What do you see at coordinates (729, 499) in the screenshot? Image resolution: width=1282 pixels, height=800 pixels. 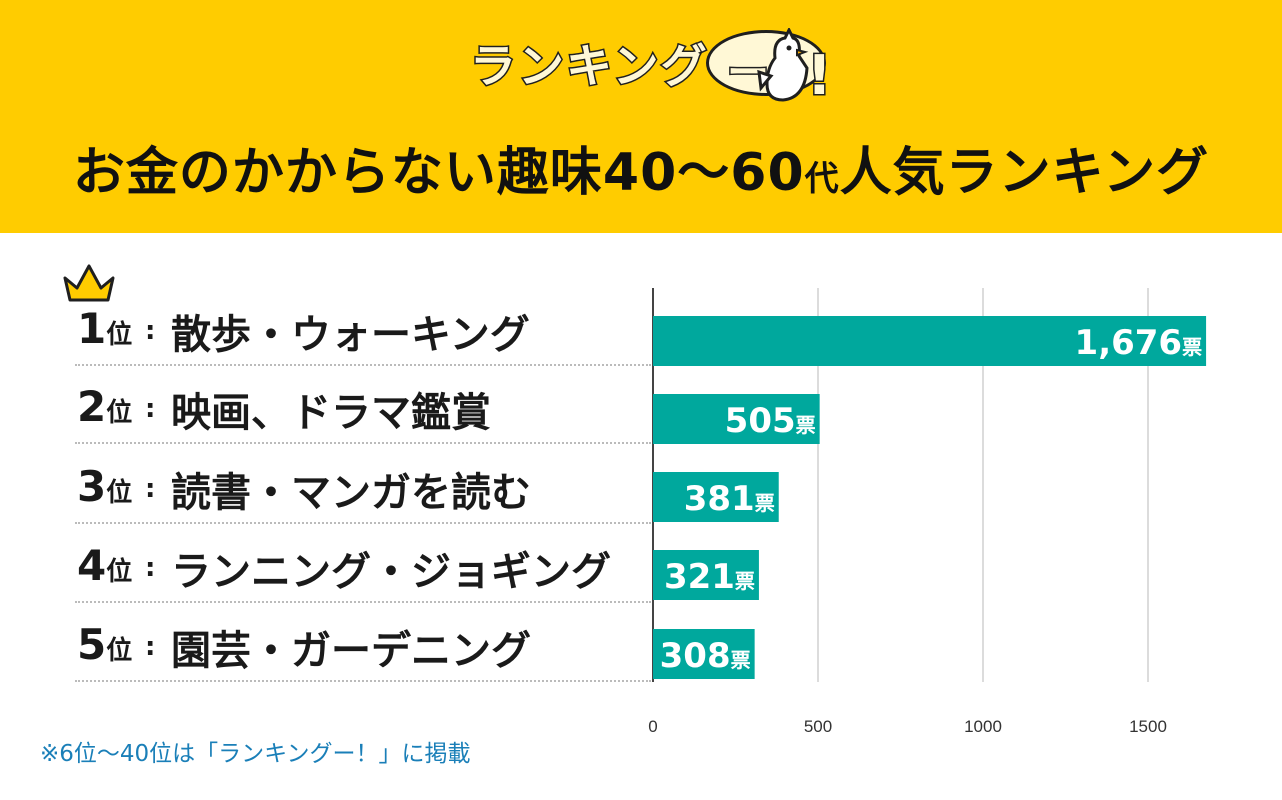 I see `data-label: 381票` at bounding box center [729, 499].